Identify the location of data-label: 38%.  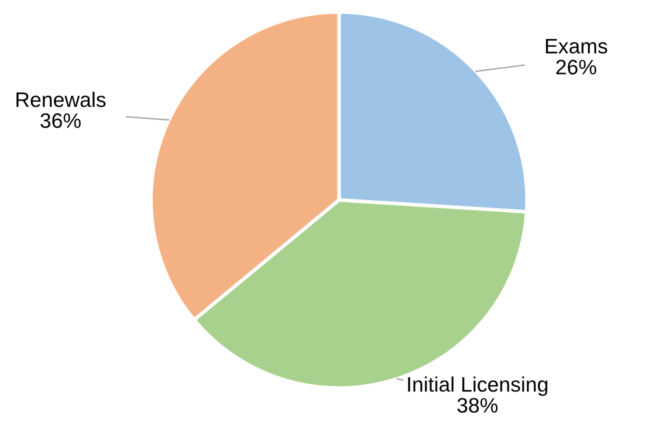
(477, 405).